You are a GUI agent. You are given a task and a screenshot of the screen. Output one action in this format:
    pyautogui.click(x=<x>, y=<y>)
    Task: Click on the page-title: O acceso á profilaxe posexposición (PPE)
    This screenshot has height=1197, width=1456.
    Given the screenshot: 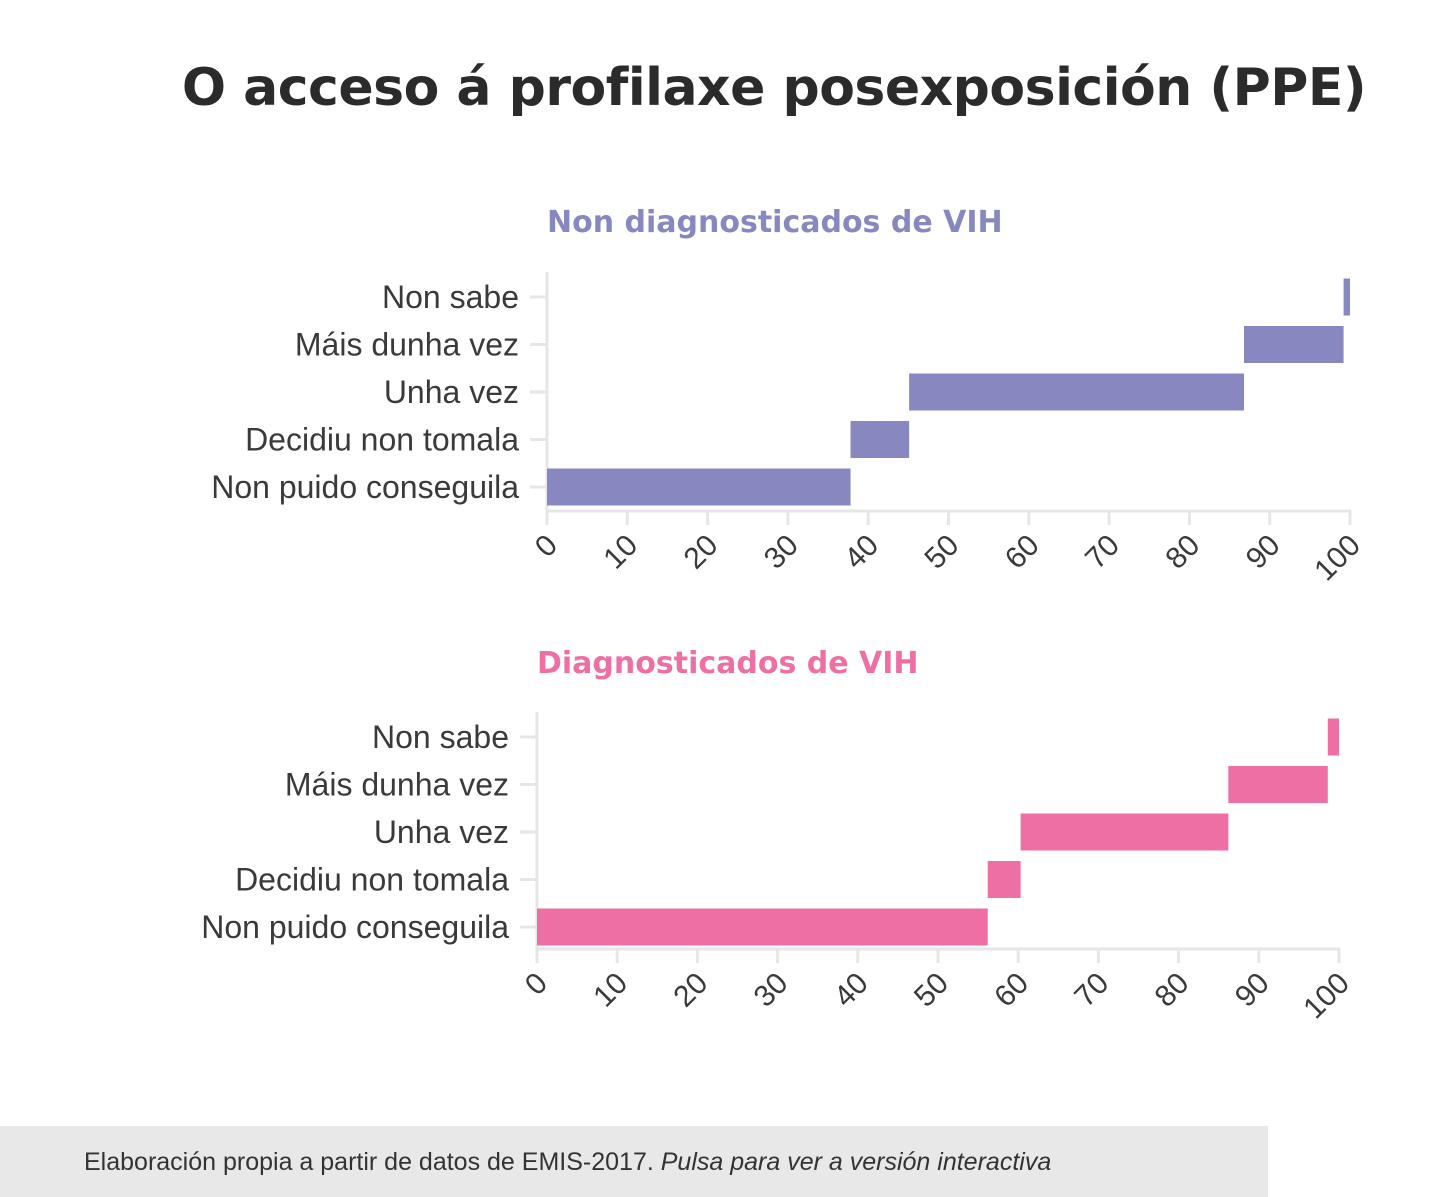 What is the action you would take?
    pyautogui.click(x=774, y=88)
    